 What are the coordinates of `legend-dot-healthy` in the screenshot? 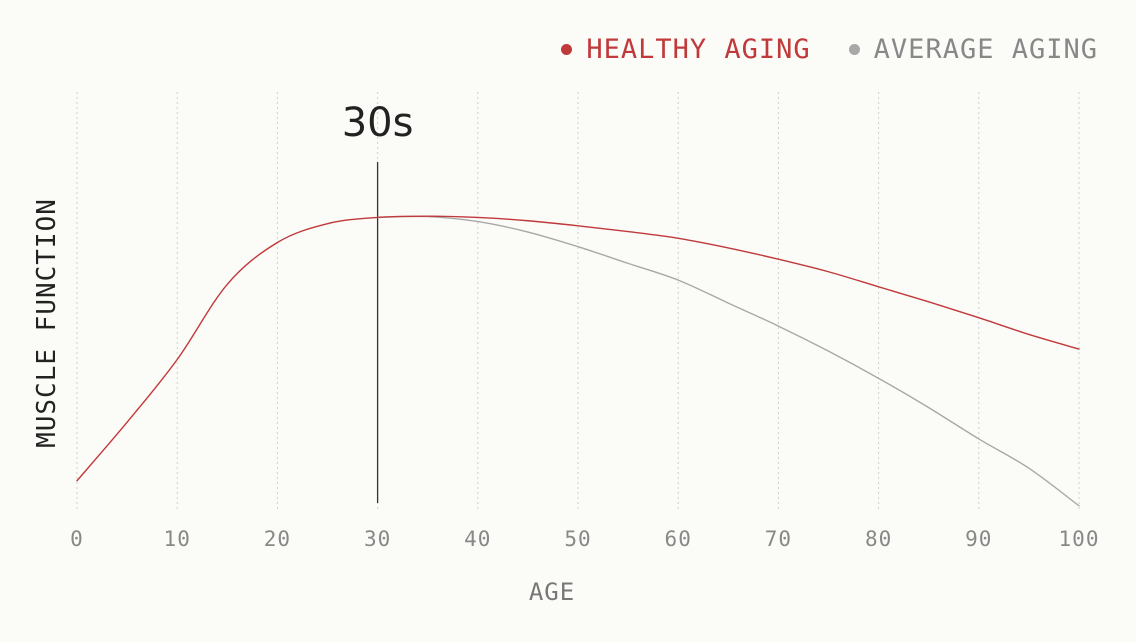 It's located at (567, 49).